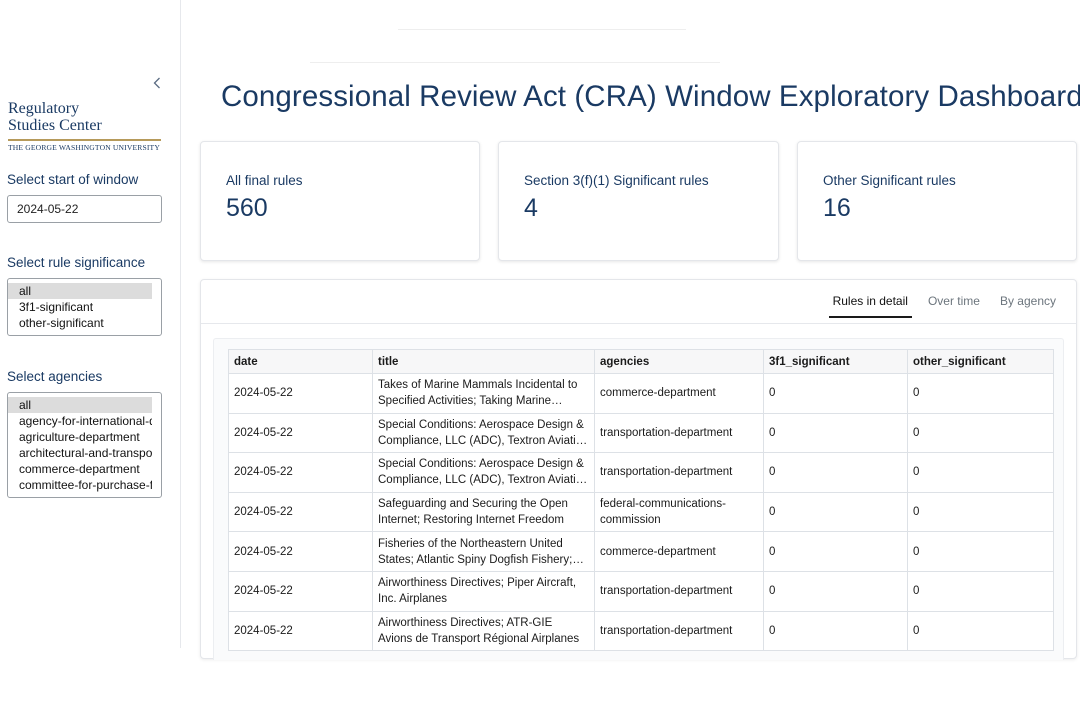 This screenshot has height=720, width=1080. Describe the element at coordinates (247, 208) in the screenshot. I see `stat-value: 560` at that location.